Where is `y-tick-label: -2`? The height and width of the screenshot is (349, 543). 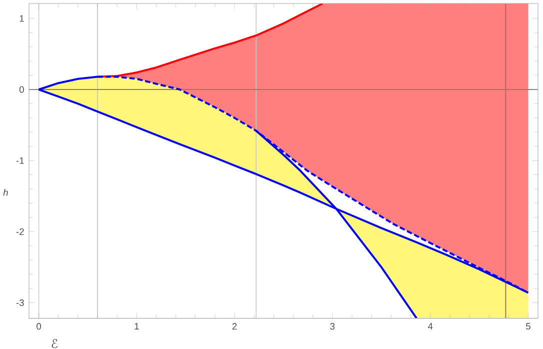 y-tick-label: -2 is located at coordinates (20, 231).